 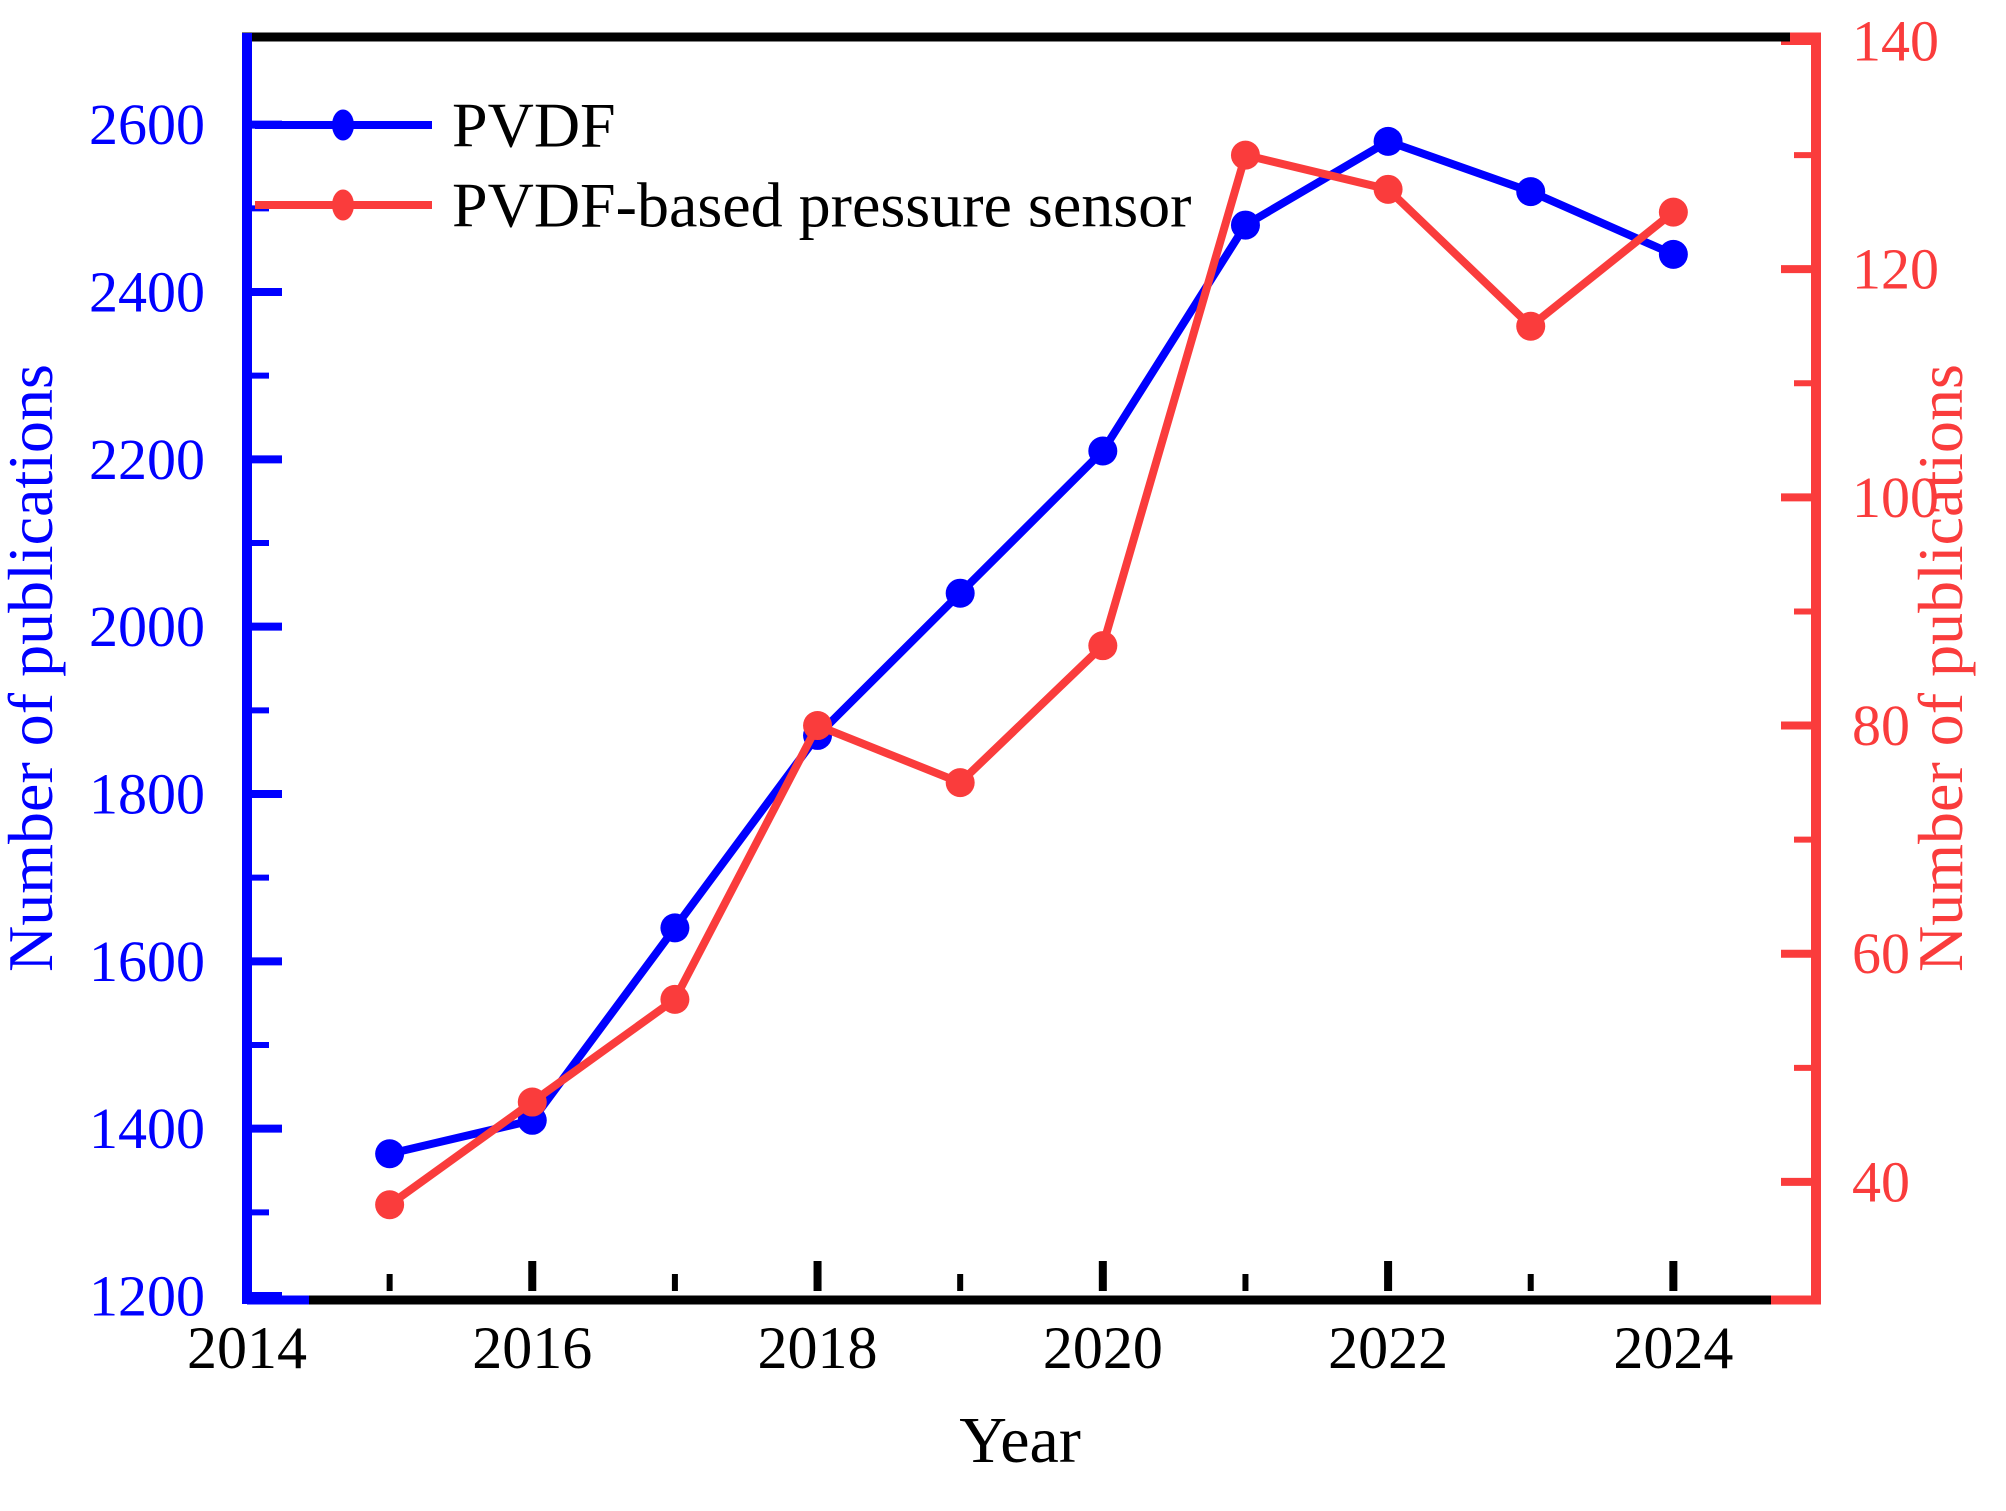 What do you see at coordinates (1103, 646) in the screenshot?
I see `pvdf-pressure-sensor-point-2020` at bounding box center [1103, 646].